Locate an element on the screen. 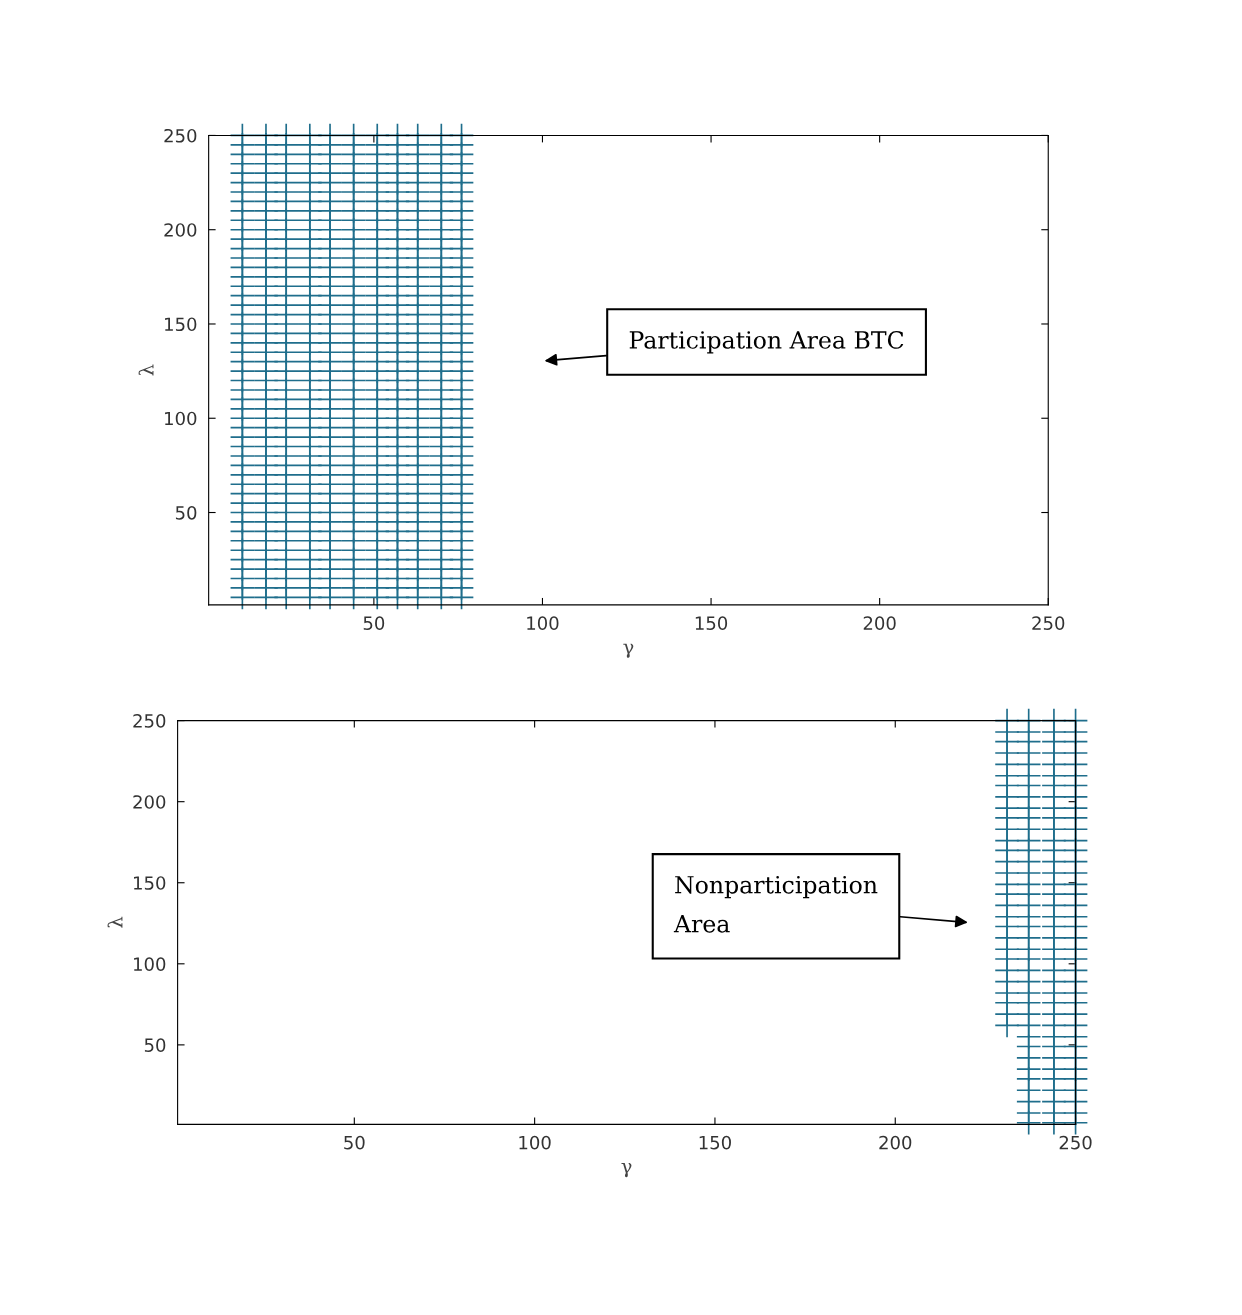  annotation: Nonparticipation Area is located at coordinates (775, 904).